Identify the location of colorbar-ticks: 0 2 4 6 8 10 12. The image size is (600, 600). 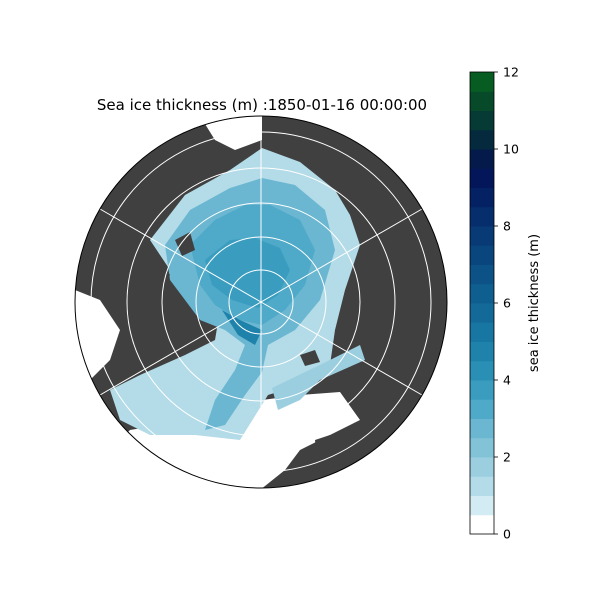
(506, 303).